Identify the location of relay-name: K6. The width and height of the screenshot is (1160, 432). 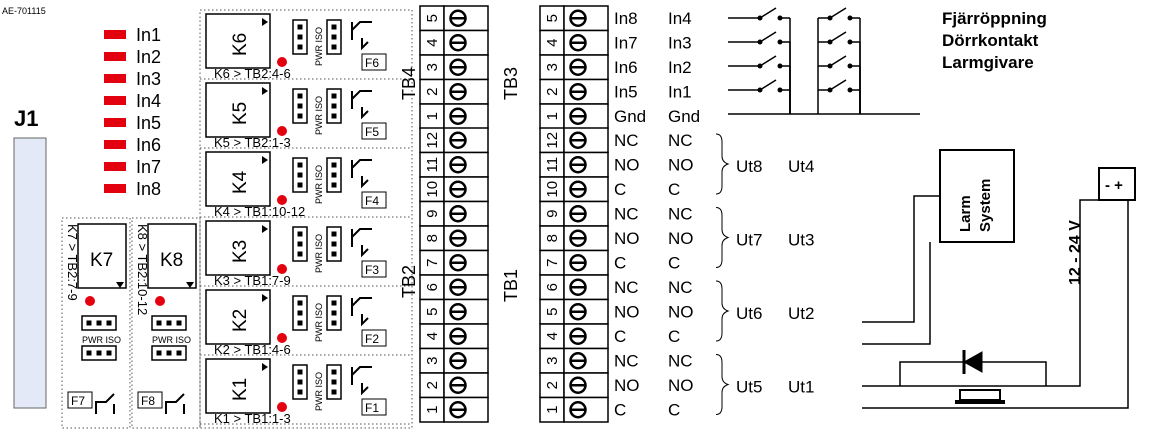
(240, 44).